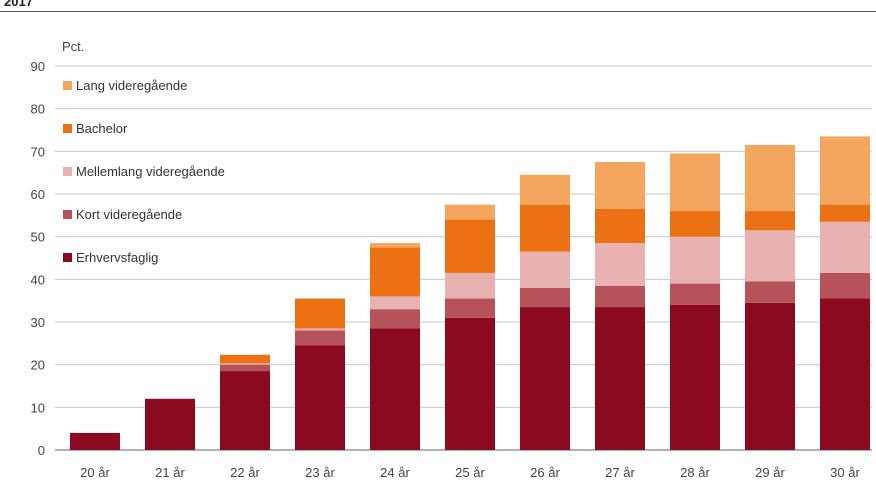  Describe the element at coordinates (150, 171) in the screenshot. I see `legend-label: Mellemlang videregående` at that location.